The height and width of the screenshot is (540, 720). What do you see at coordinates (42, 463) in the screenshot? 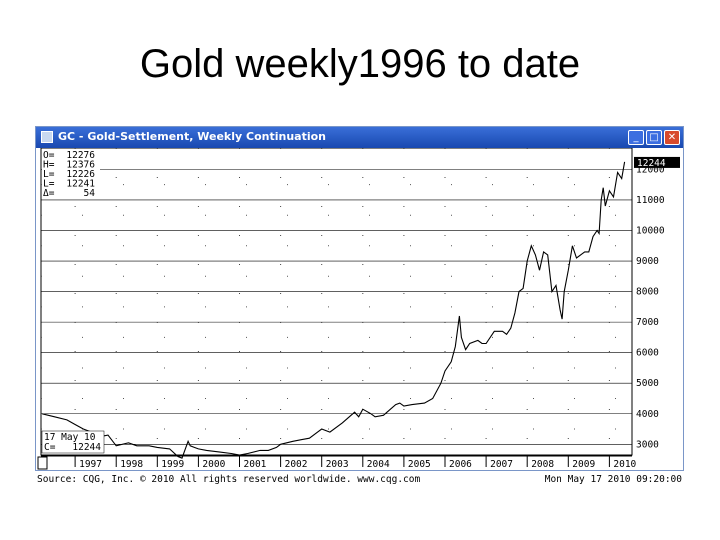
I see `scroll-thumb` at bounding box center [42, 463].